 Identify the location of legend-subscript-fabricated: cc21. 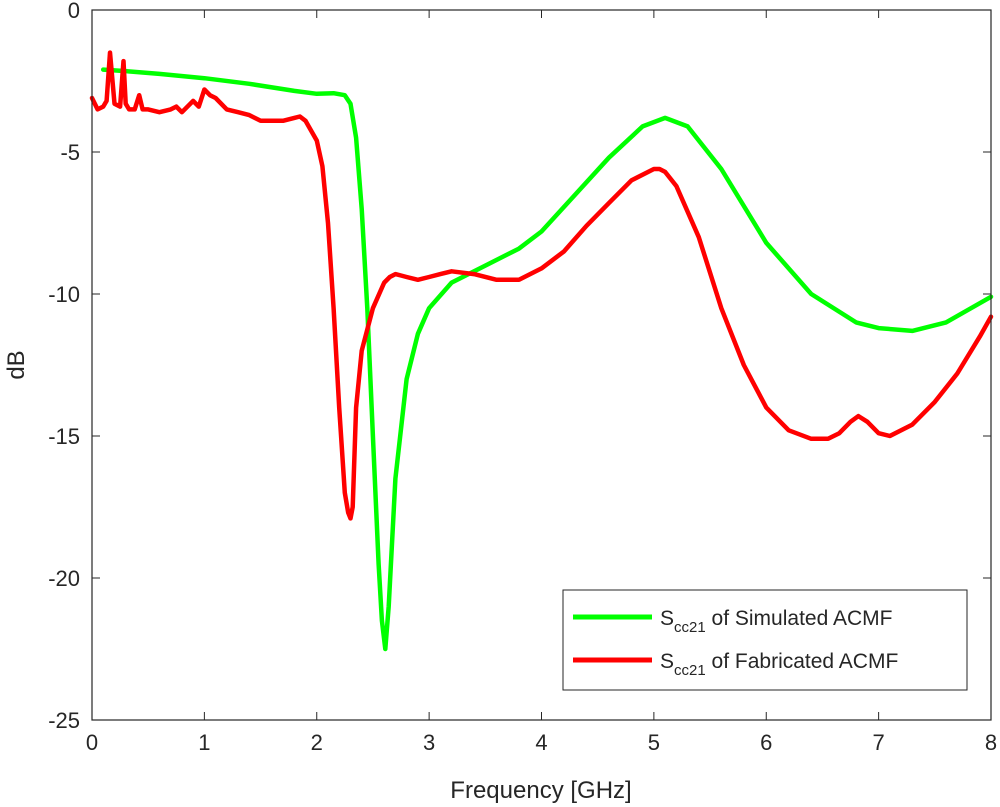
(690, 670).